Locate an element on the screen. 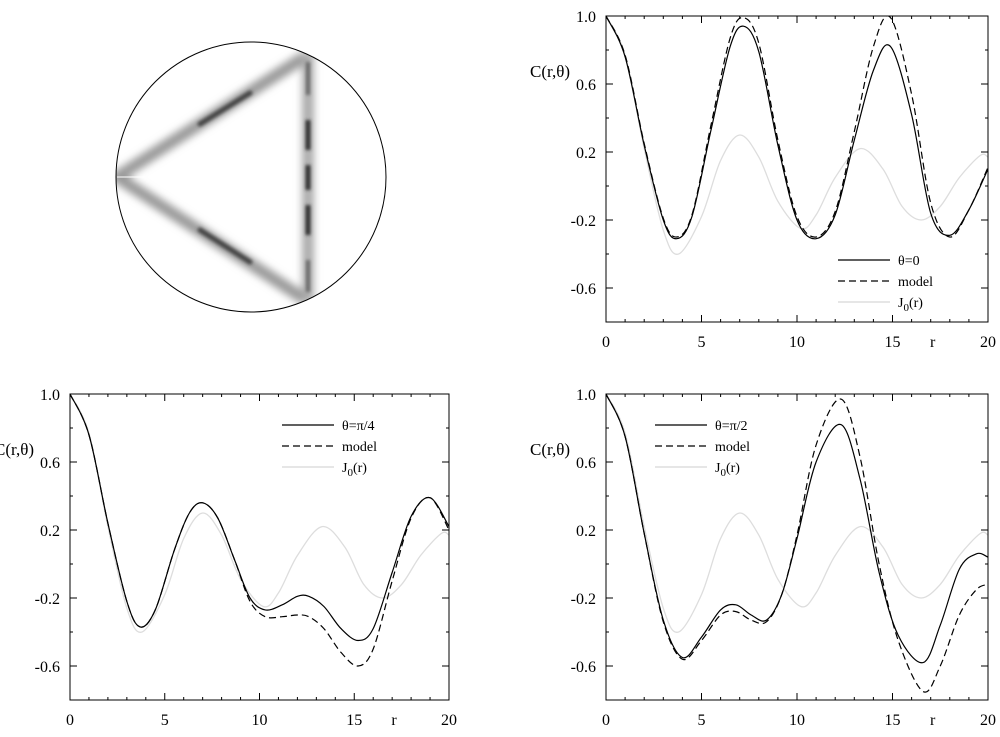  billiard-diagram is located at coordinates (251, 177).